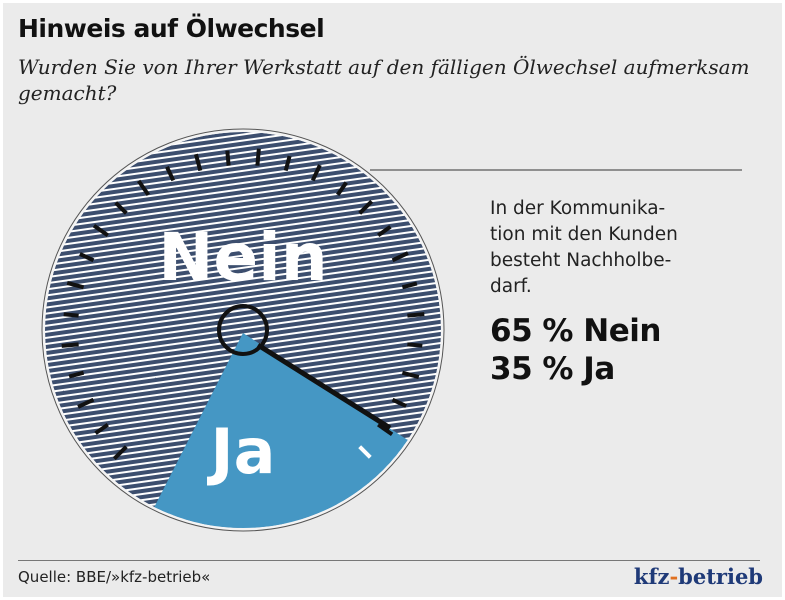  What do you see at coordinates (575, 331) in the screenshot?
I see `stat-nein: 65 % Nein` at bounding box center [575, 331].